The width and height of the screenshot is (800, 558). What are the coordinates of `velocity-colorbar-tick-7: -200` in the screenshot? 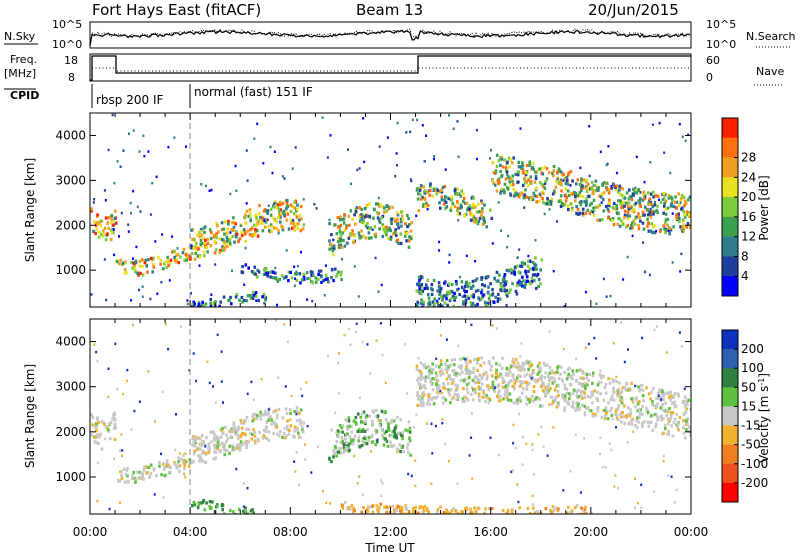 It's located at (754, 483).